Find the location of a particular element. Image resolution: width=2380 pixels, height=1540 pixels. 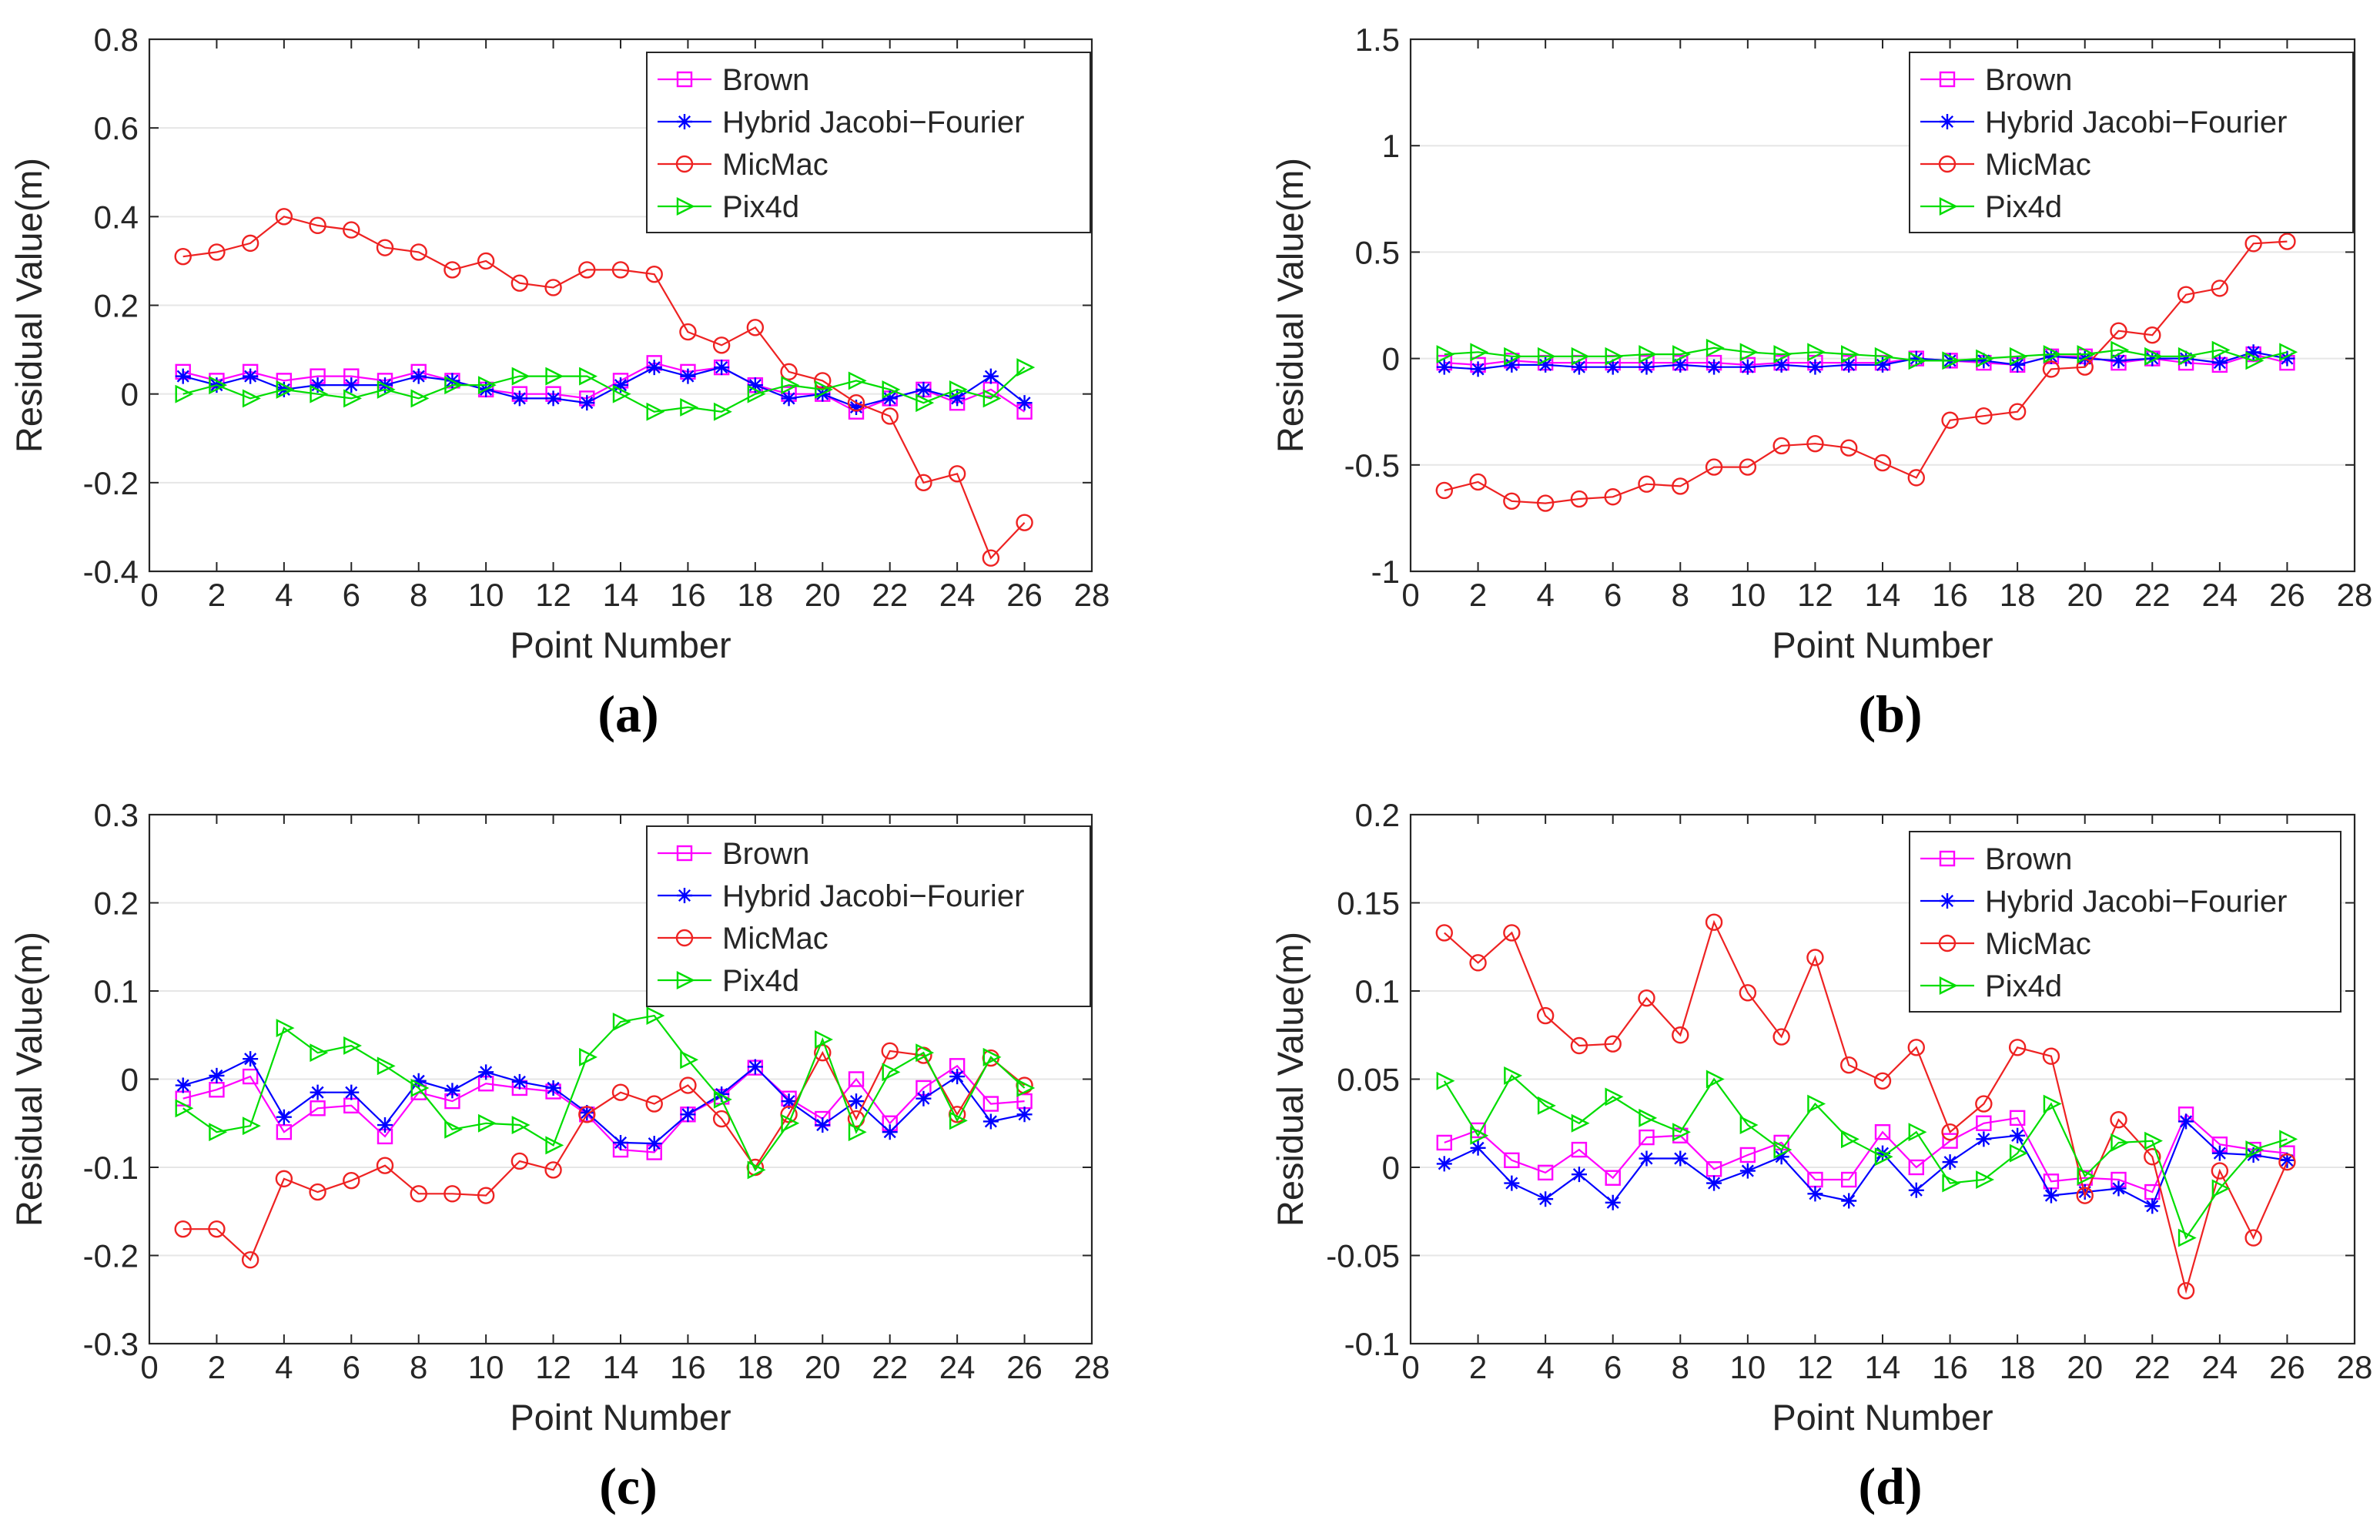

x-tick-label: 14 is located at coordinates (1883, 1367).